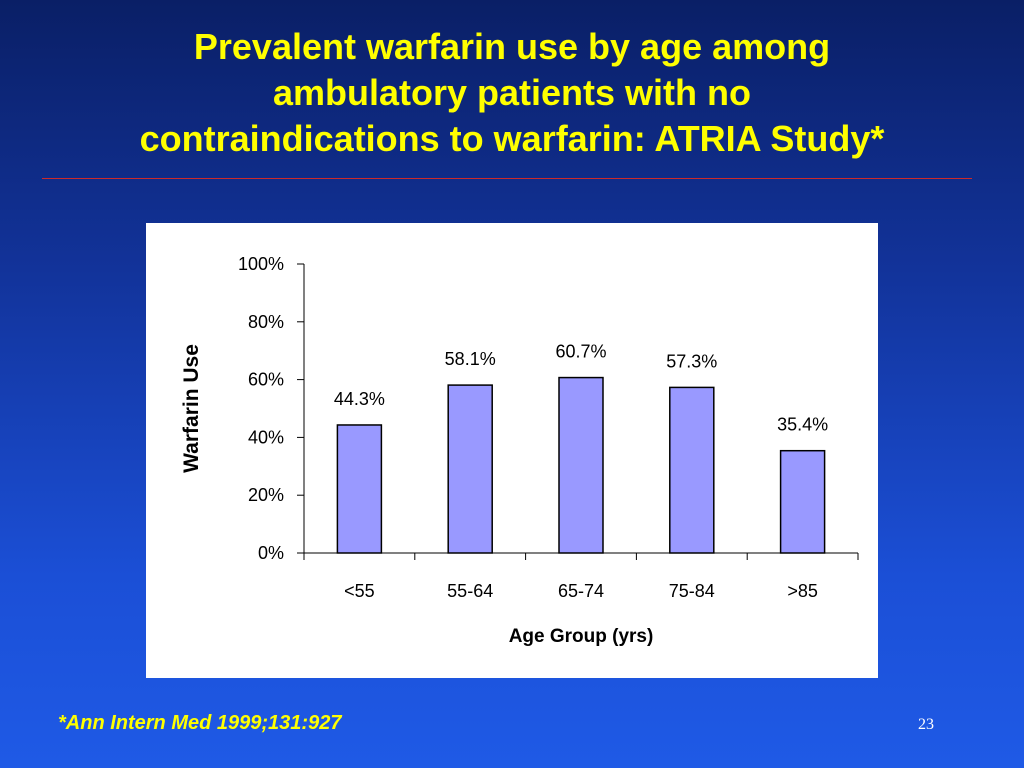 The width and height of the screenshot is (1024, 768). What do you see at coordinates (802, 425) in the screenshot?
I see `bar-data-label: 35.4%` at bounding box center [802, 425].